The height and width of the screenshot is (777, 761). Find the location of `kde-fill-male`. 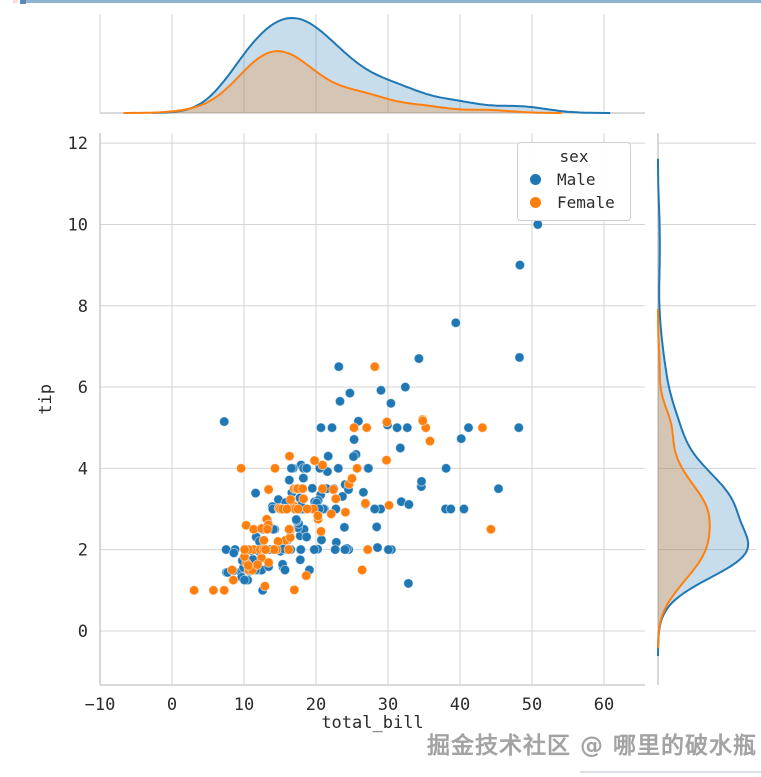

kde-fill-male is located at coordinates (703, 407).